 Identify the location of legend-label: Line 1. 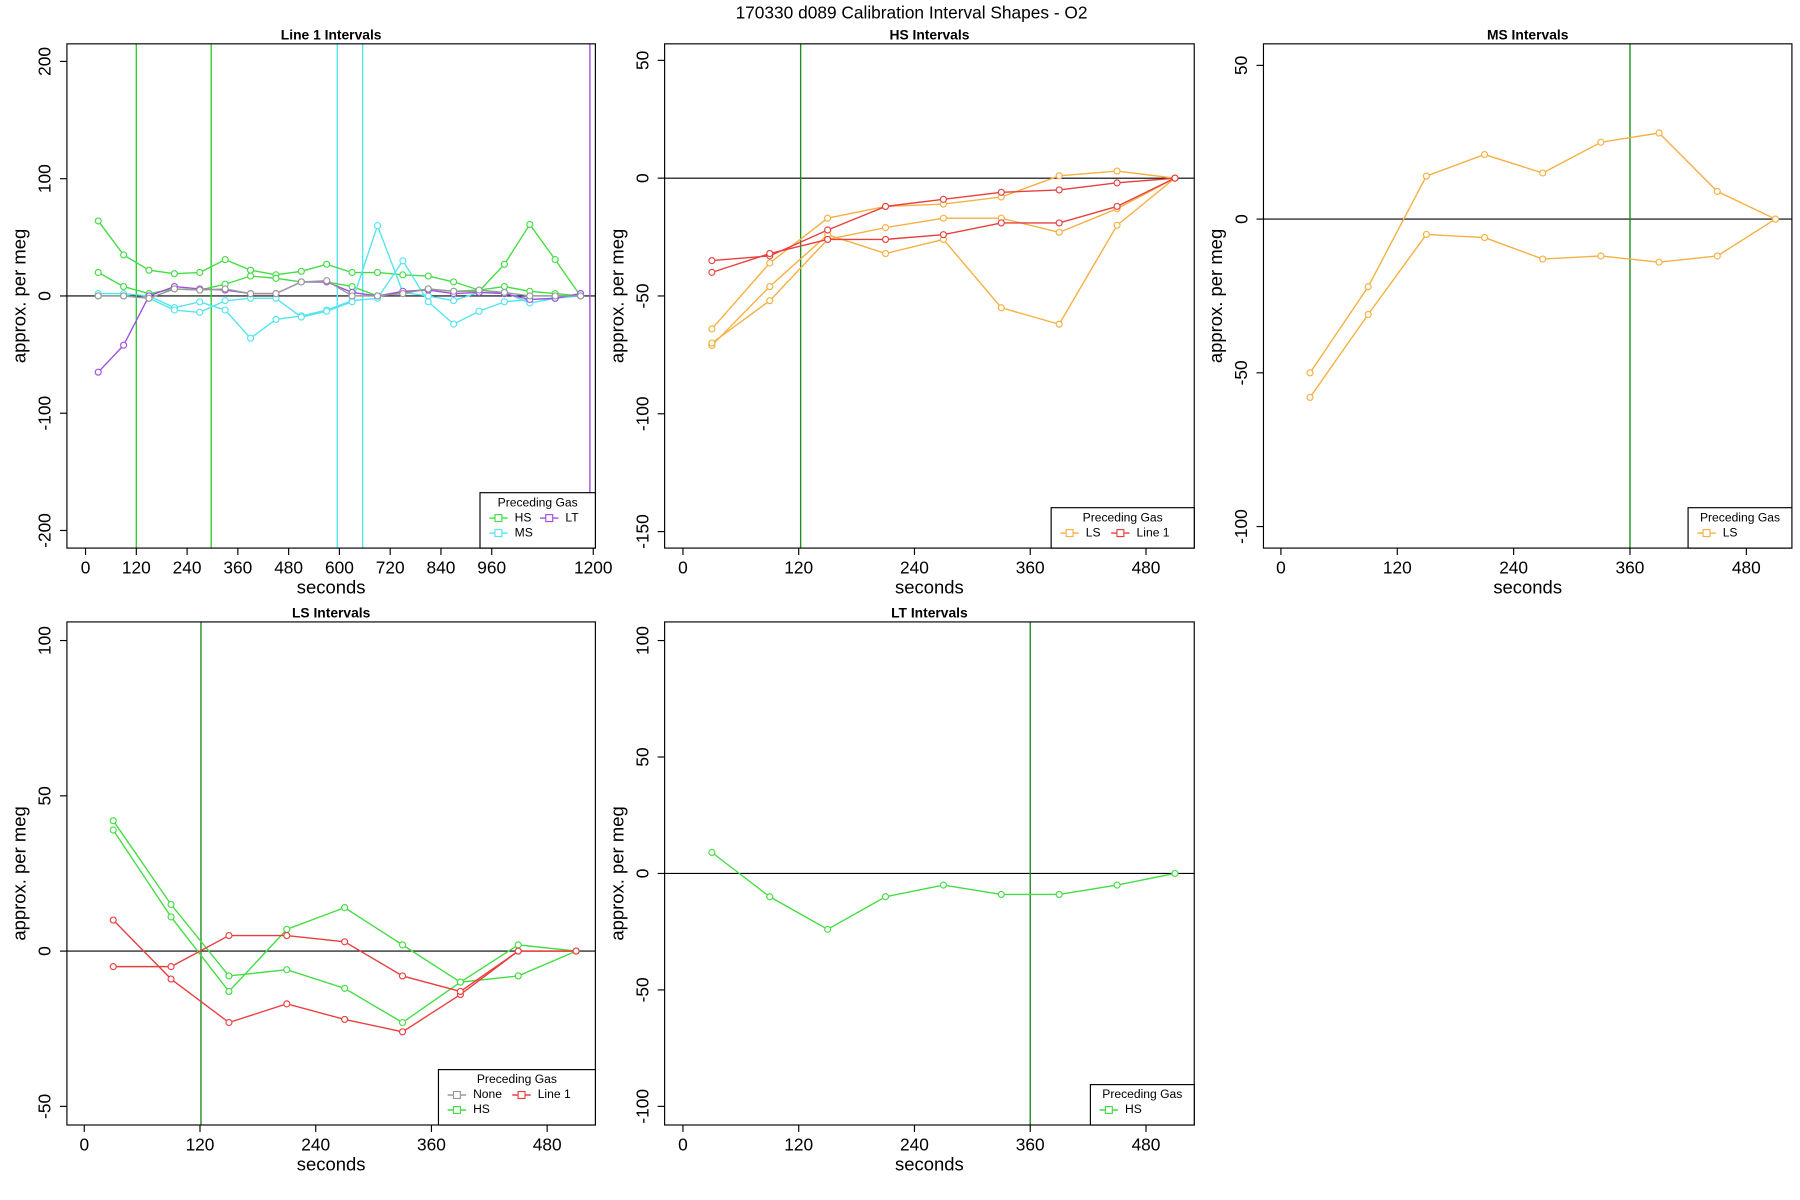
(1153, 532).